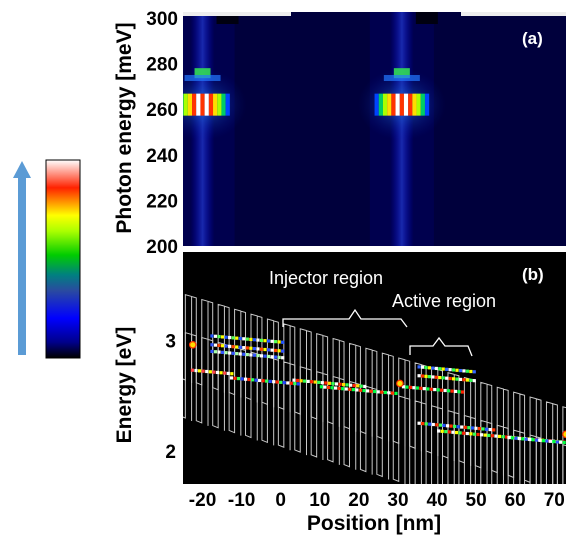  Describe the element at coordinates (202, 500) in the screenshot. I see `panel-b-x-tick: -20` at that location.